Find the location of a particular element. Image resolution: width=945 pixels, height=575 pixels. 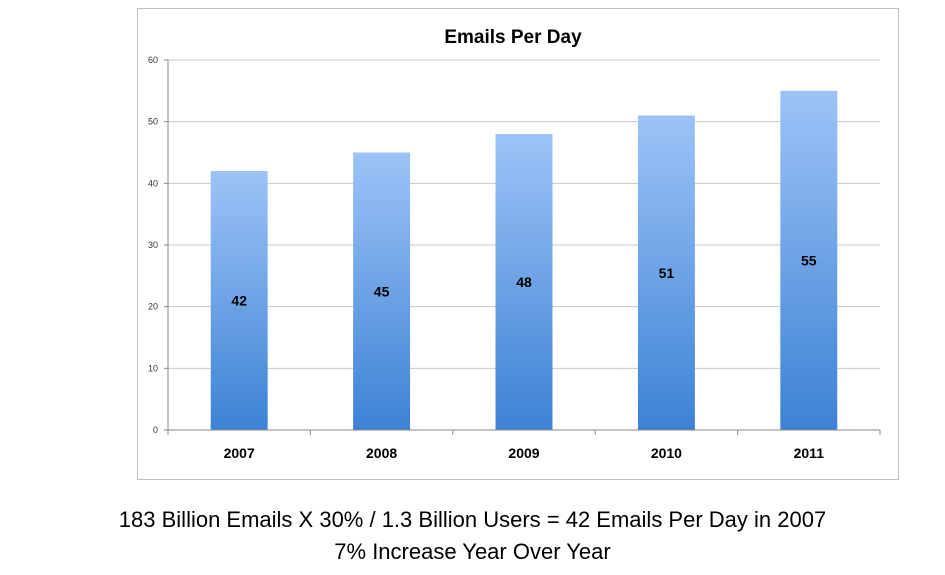

data-label-2007: 42 is located at coordinates (239, 301).